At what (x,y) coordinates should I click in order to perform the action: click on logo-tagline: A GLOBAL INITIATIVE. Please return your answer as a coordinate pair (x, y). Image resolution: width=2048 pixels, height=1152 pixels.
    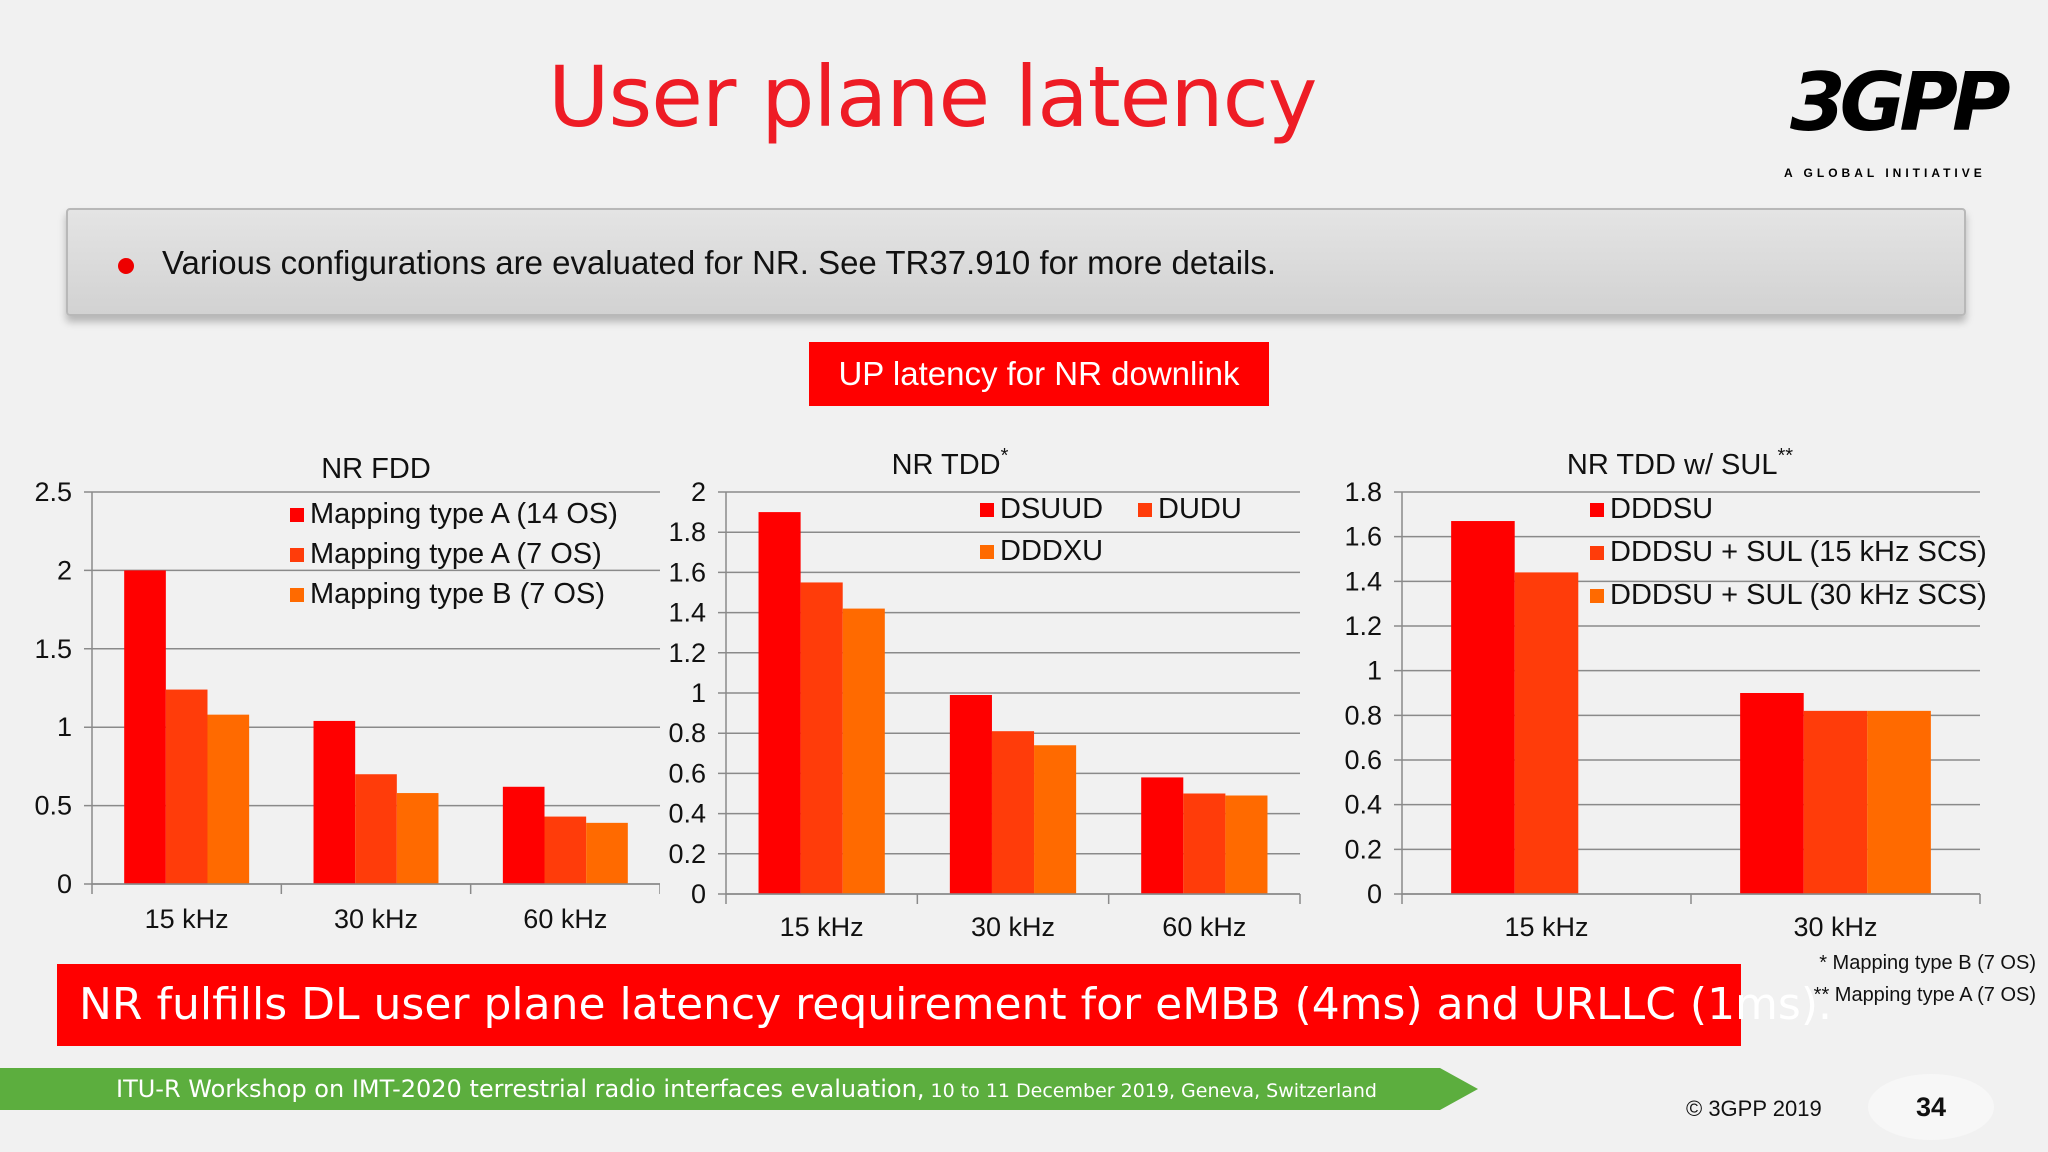
    Looking at the image, I should click on (1885, 173).